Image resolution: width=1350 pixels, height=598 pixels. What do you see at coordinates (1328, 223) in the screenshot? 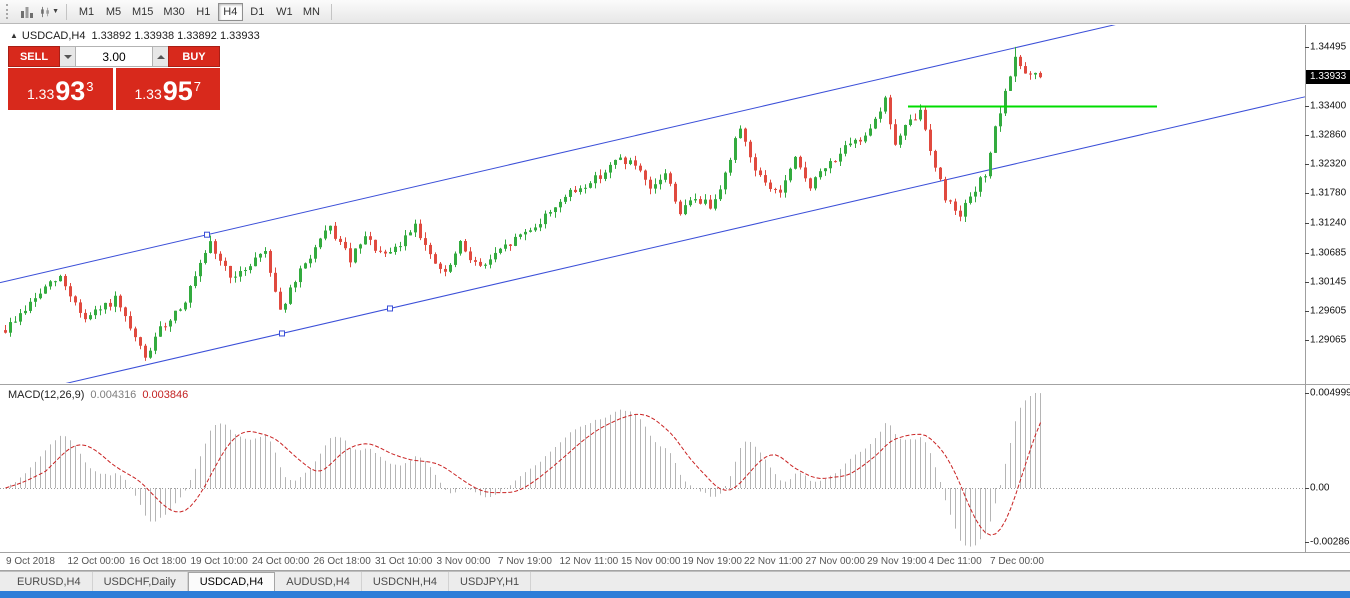
I see `price-axis-label: 1.31240` at bounding box center [1328, 223].